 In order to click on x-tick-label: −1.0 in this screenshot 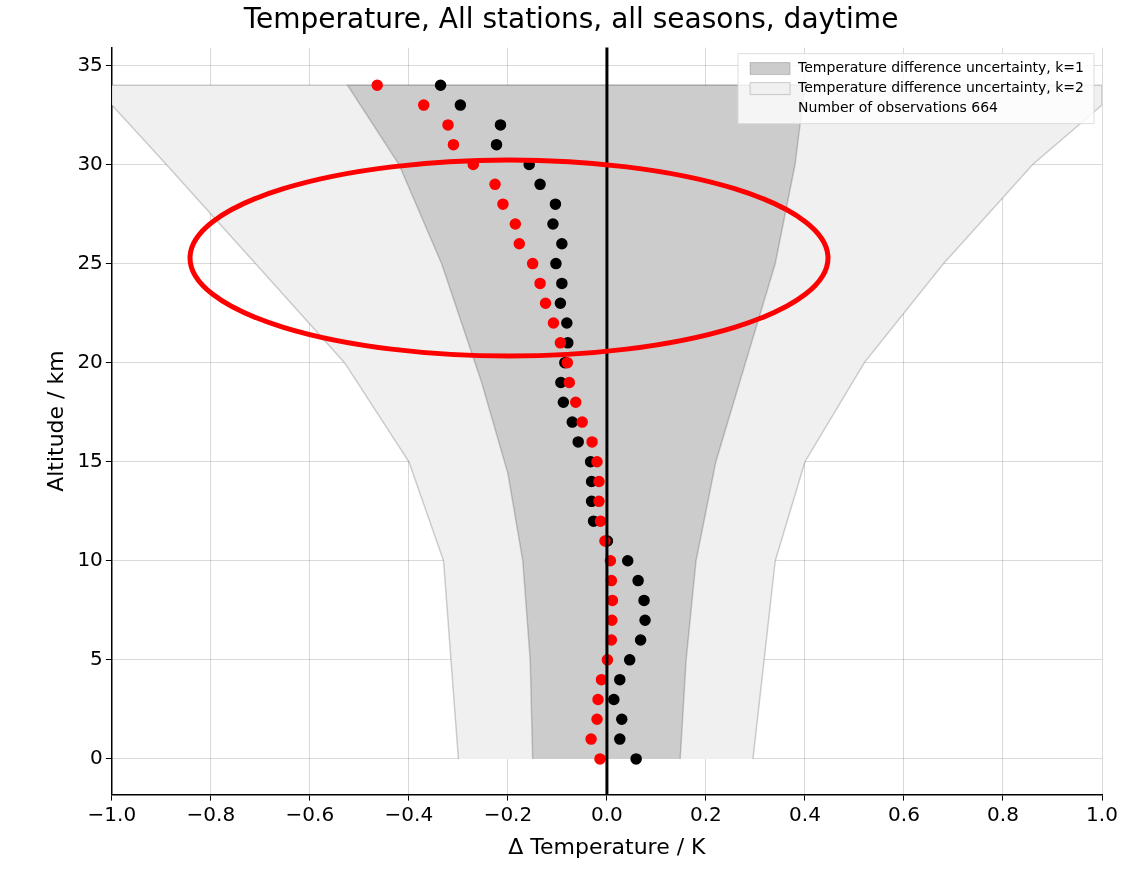, I will do `click(112, 813)`.